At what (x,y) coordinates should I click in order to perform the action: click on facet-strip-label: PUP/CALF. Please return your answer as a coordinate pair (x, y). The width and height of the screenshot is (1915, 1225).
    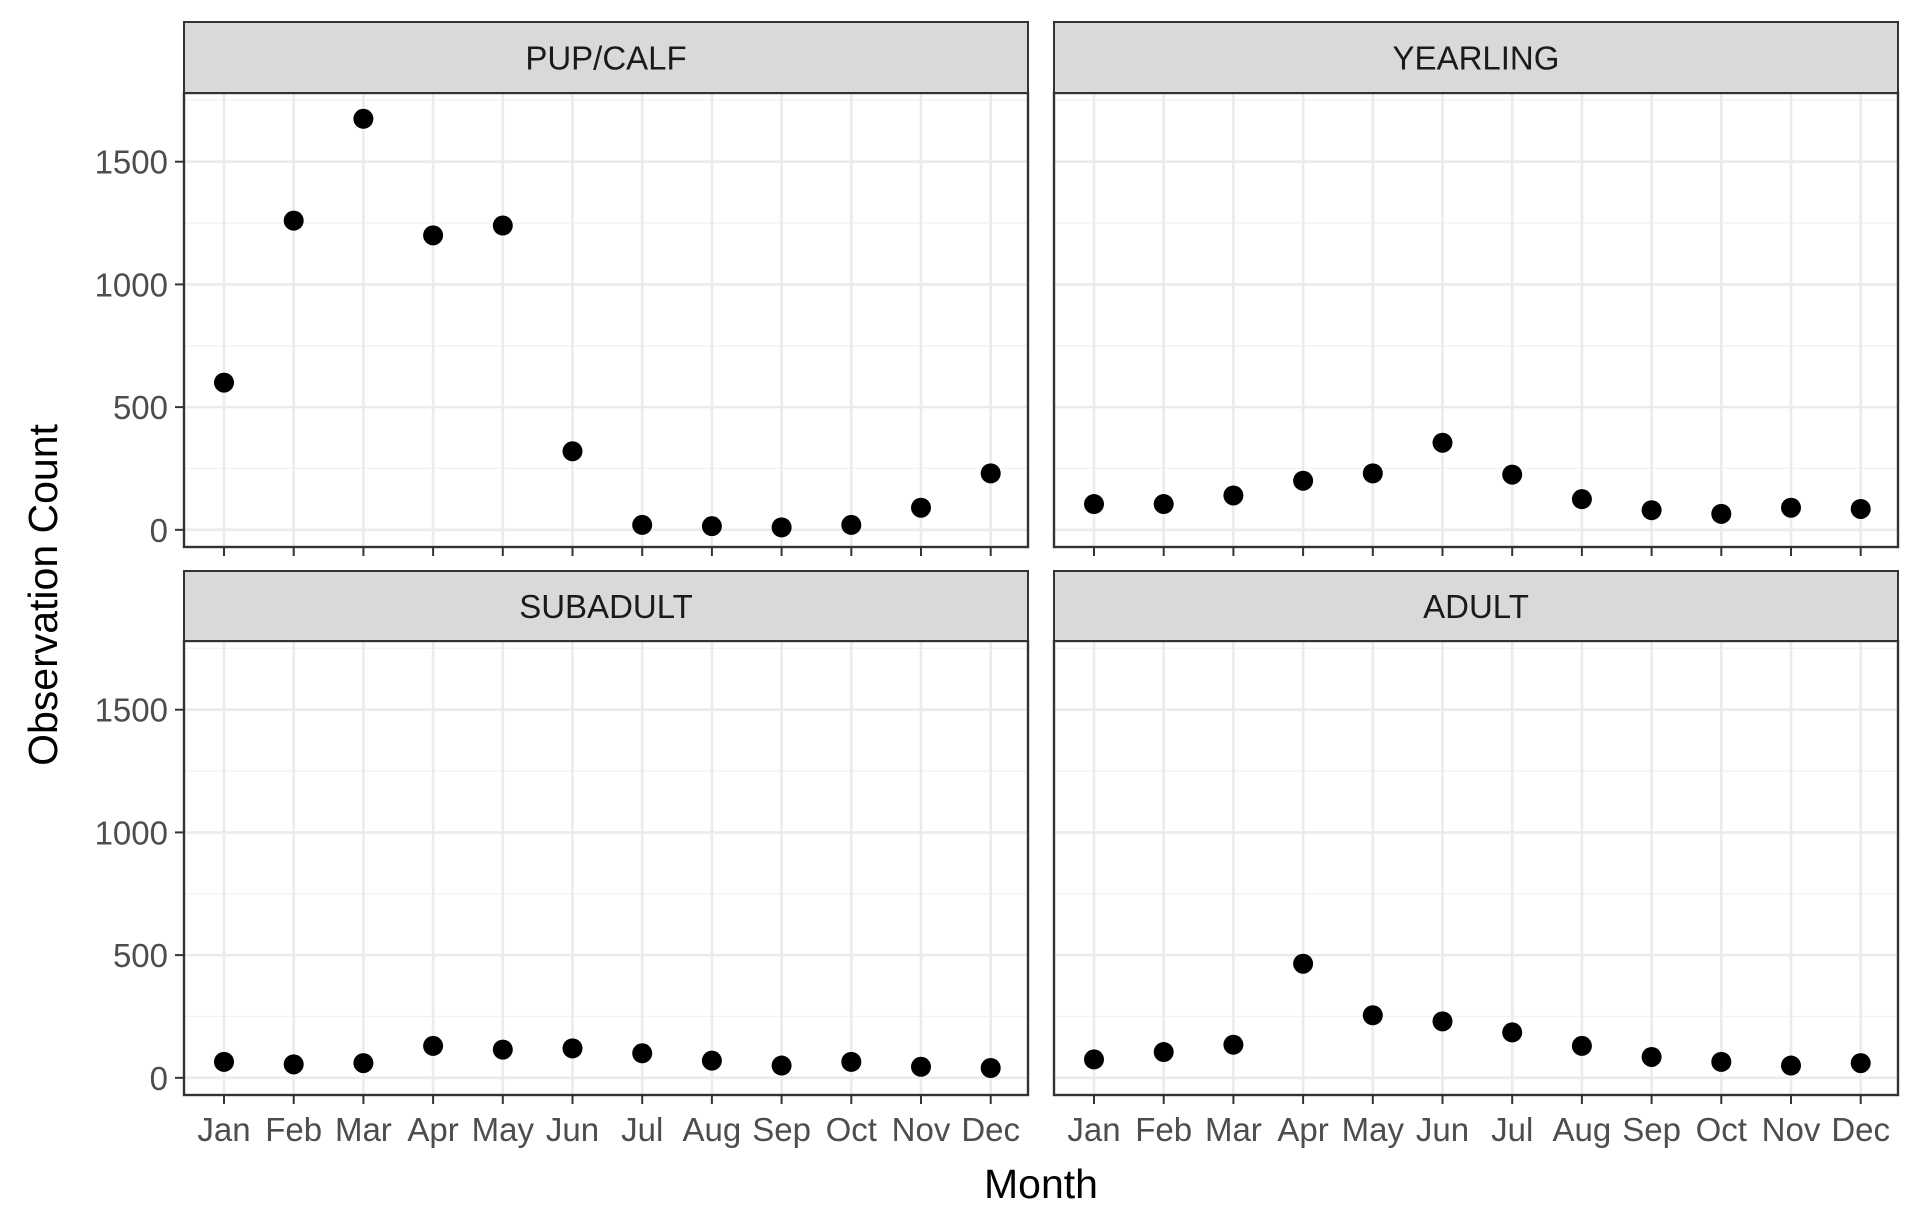
    Looking at the image, I should click on (605, 58).